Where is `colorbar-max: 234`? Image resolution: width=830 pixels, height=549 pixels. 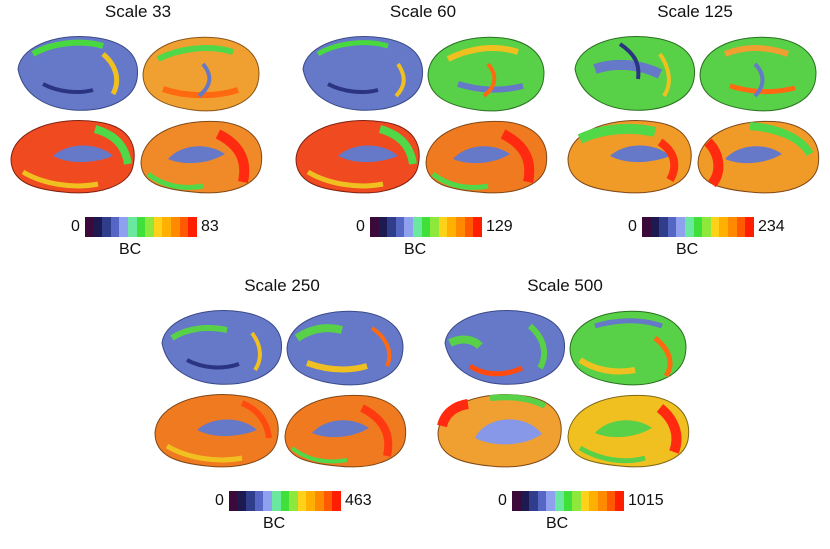 colorbar-max: 234 is located at coordinates (771, 226).